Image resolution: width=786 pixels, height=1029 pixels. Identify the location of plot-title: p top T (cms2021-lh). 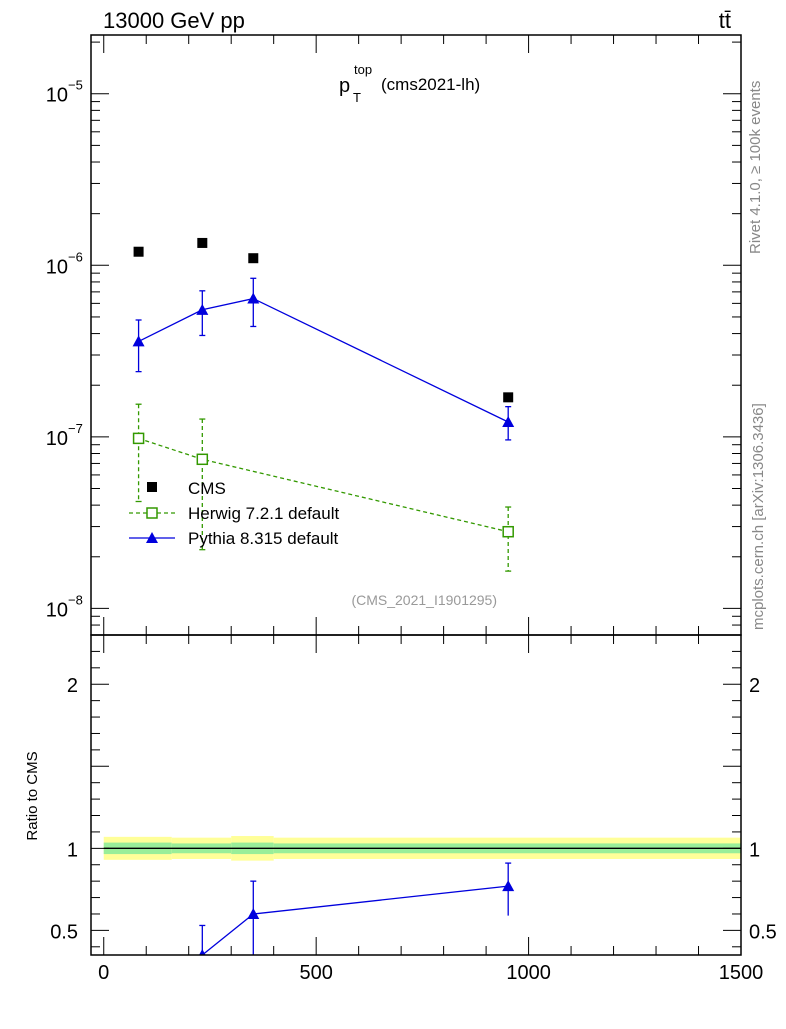
(409, 83).